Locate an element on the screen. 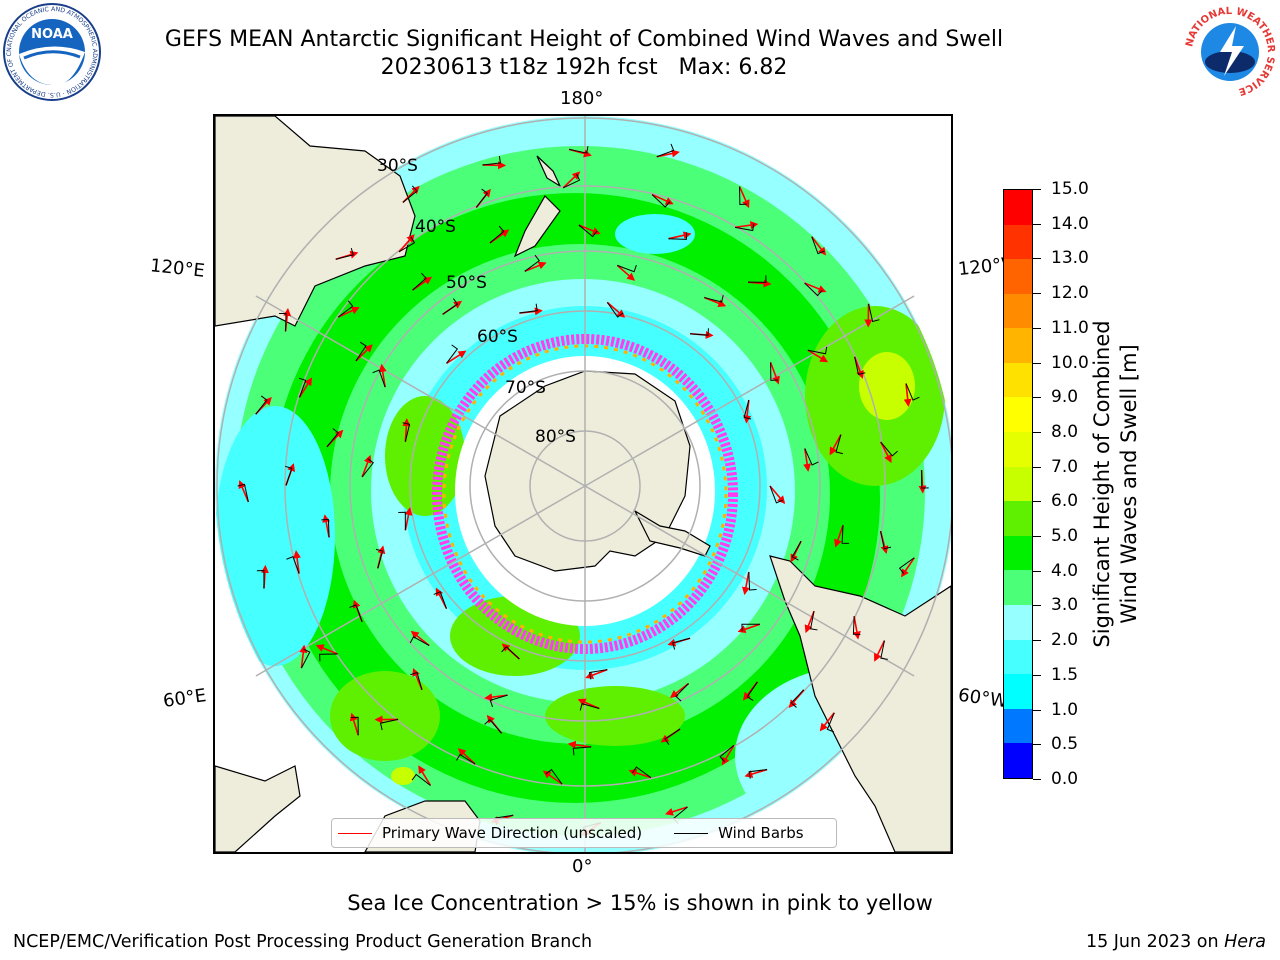 This screenshot has width=1280, height=960. lon-label-60e: 60°E is located at coordinates (184, 698).